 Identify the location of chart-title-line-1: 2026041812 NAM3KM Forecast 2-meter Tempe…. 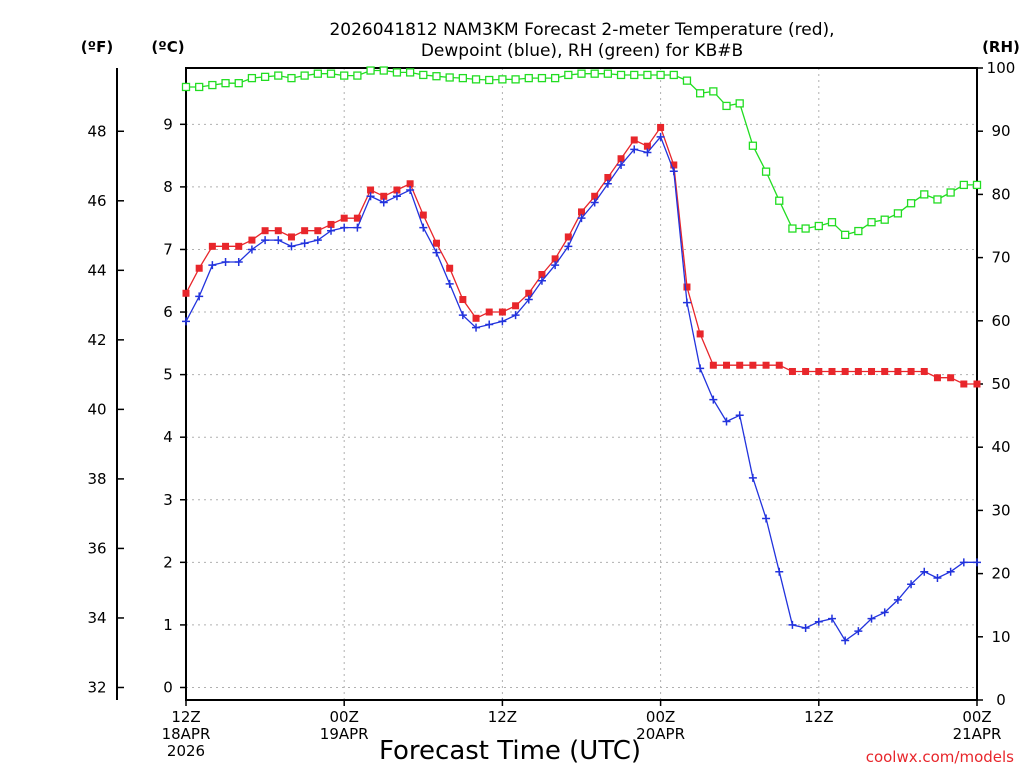
(581, 30).